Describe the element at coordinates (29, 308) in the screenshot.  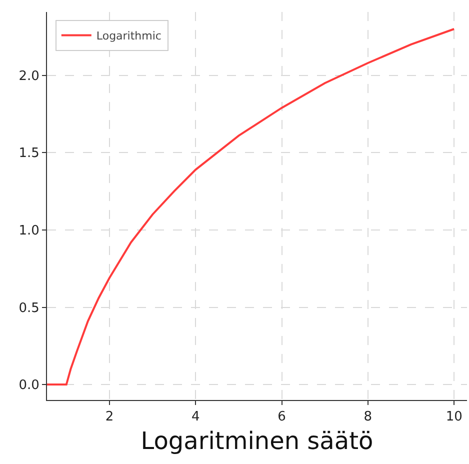
I see `y-tick-label: 0.5` at that location.